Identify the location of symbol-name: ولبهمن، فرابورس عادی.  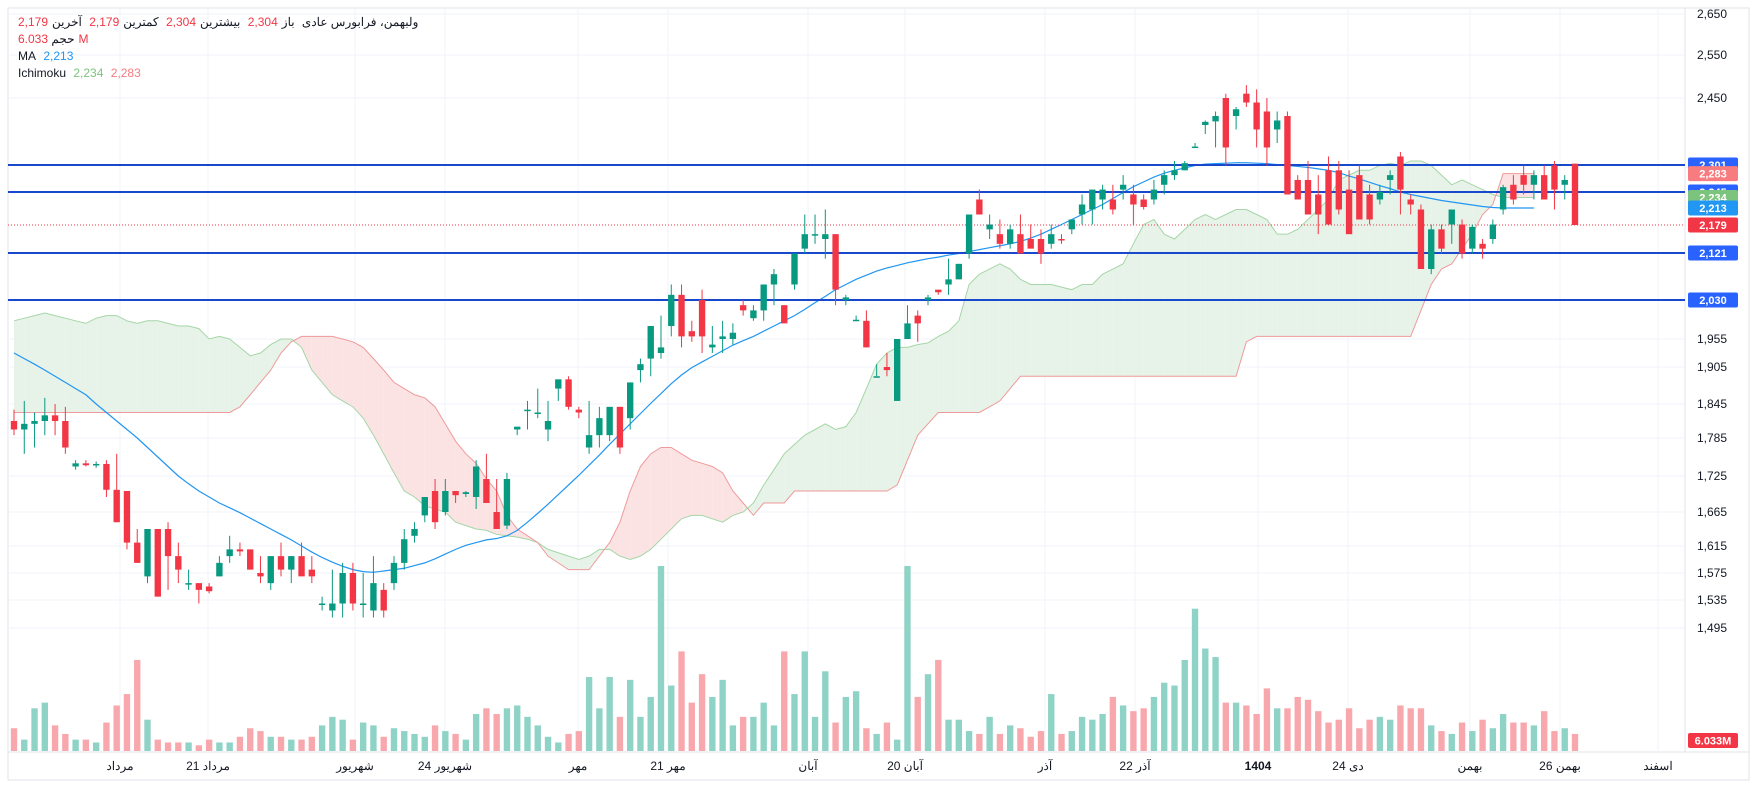
(360, 22).